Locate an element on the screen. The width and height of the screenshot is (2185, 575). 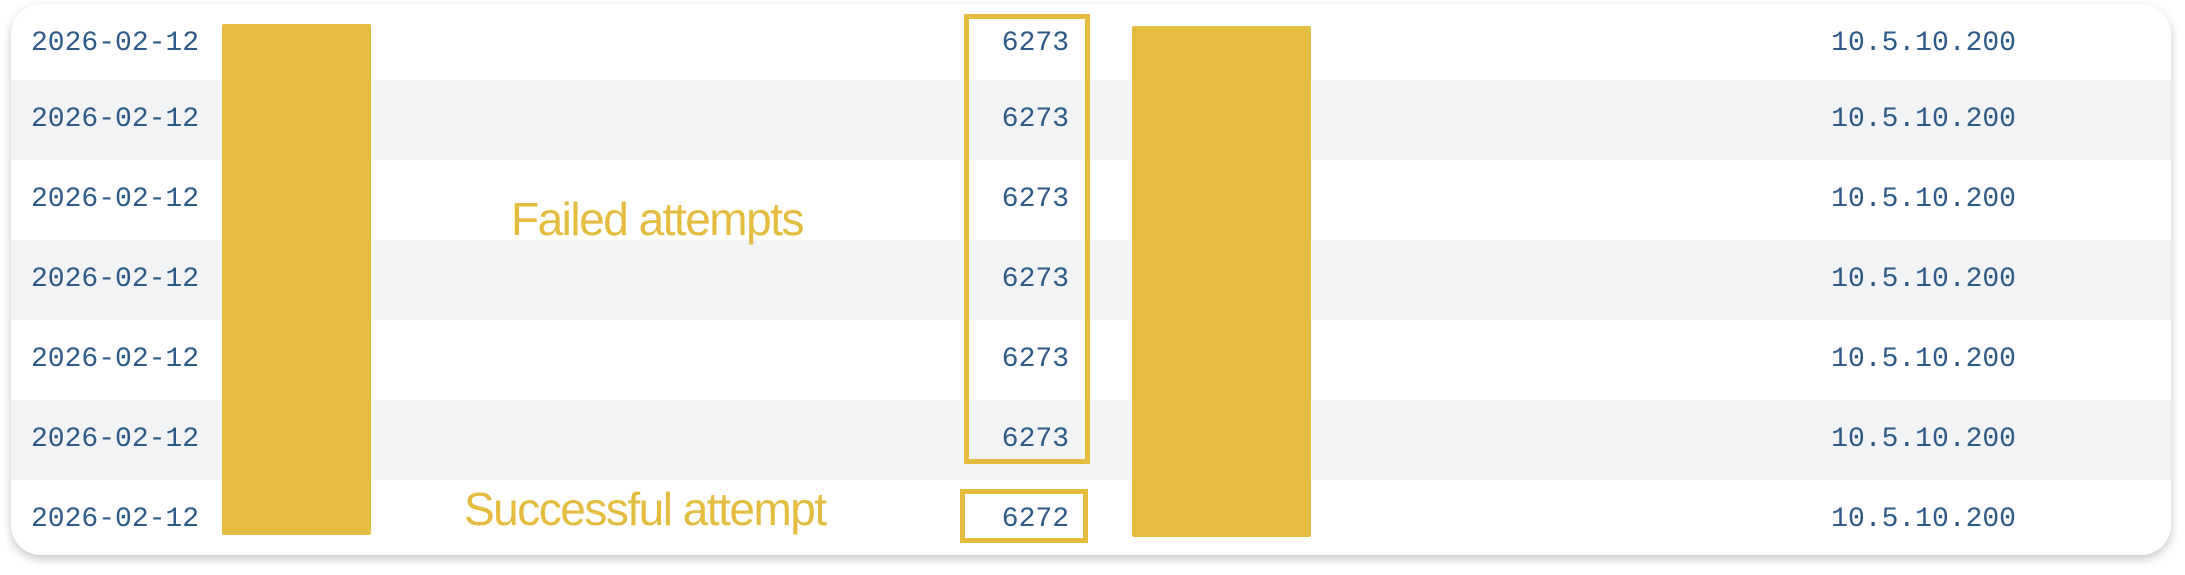
successful-attempt-label: Successful attempt is located at coordinates (645, 509).